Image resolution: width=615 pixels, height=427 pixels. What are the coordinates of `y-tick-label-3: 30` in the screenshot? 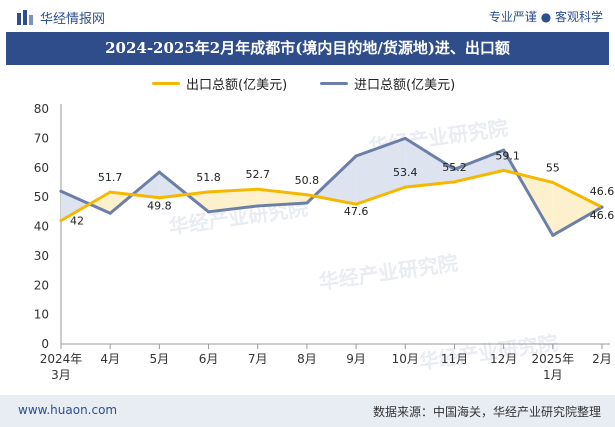 It's located at (41, 256).